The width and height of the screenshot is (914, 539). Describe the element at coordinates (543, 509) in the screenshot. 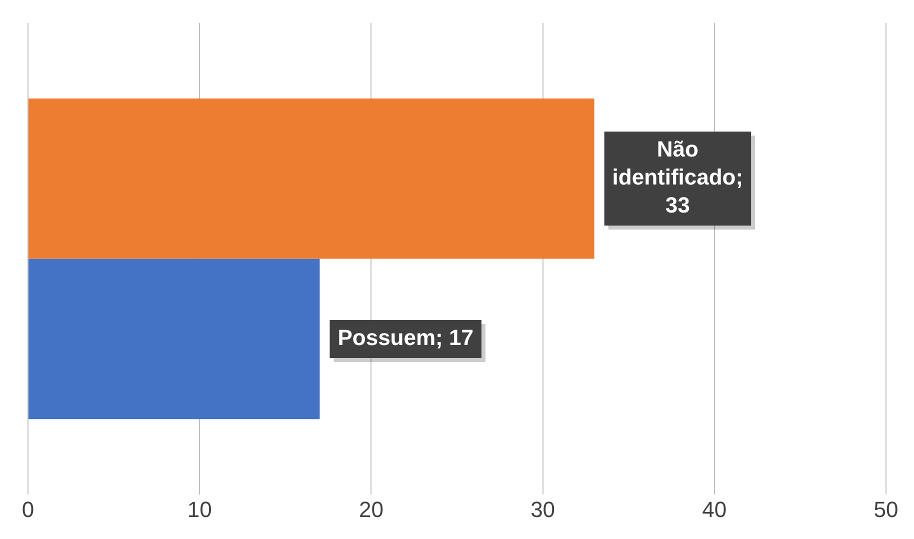

I see `x-tick-label: 30` at that location.